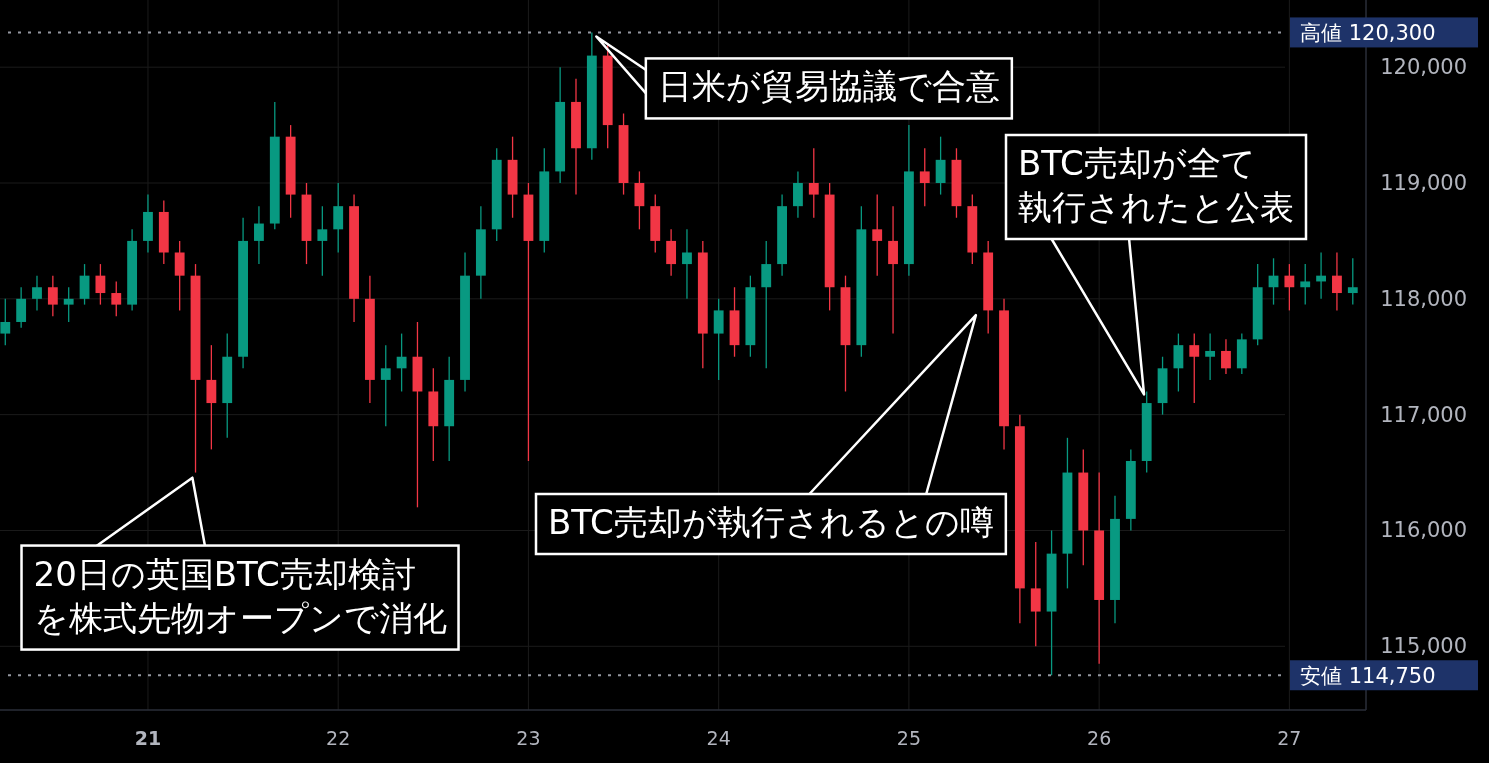  I want to click on callout: BTC売却が全て執行されたと公表, so click(1156, 187).